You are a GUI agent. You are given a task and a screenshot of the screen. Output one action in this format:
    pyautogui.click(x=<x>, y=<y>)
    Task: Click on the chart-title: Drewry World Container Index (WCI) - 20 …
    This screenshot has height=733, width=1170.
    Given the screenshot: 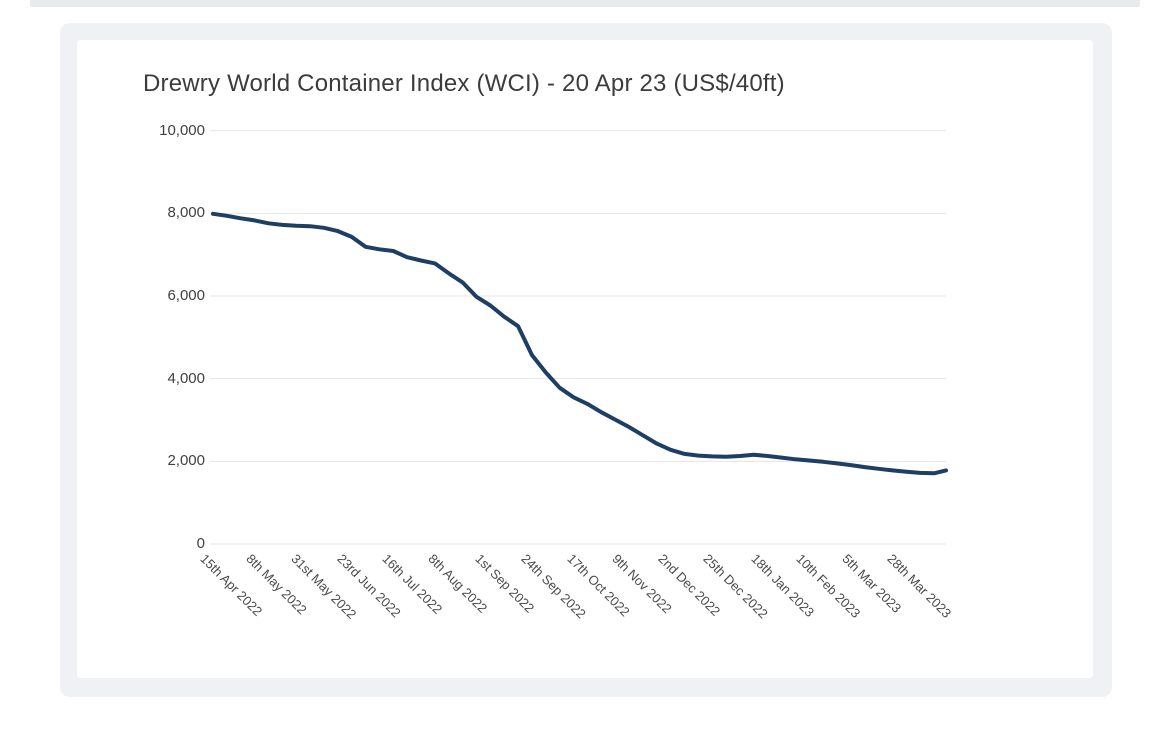 What is the action you would take?
    pyautogui.click(x=464, y=83)
    